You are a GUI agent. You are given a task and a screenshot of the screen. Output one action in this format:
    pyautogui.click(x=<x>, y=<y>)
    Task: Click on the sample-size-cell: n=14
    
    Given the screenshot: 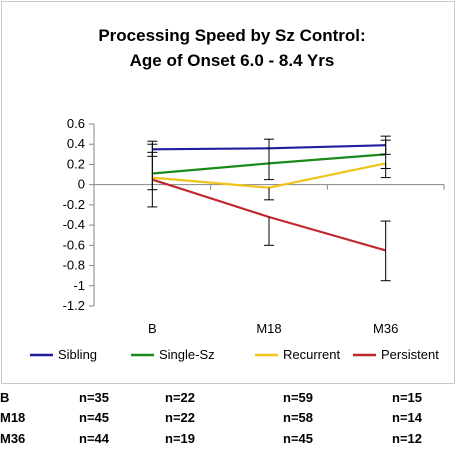 What is the action you would take?
    pyautogui.click(x=407, y=417)
    